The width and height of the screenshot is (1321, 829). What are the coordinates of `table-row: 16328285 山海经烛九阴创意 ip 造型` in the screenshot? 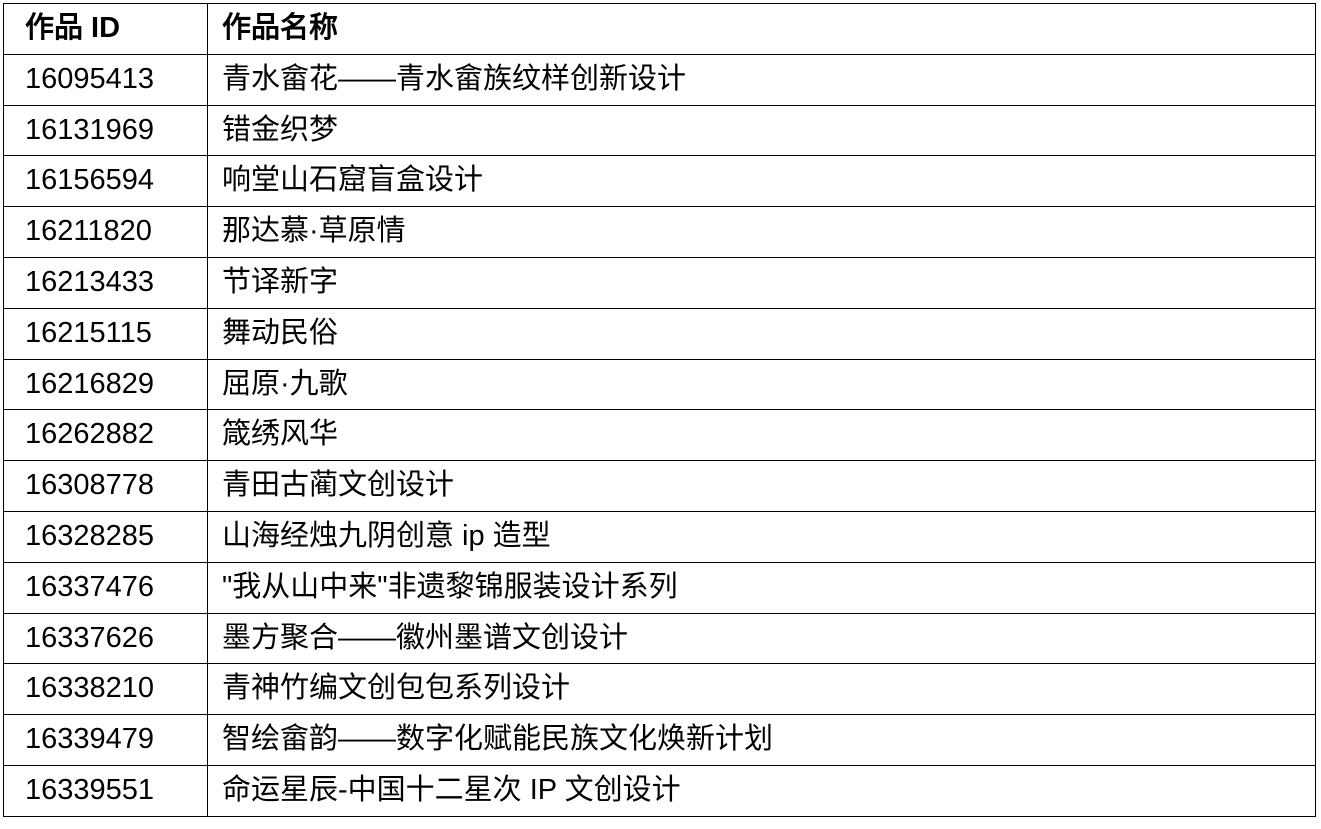 It's located at (659, 536).